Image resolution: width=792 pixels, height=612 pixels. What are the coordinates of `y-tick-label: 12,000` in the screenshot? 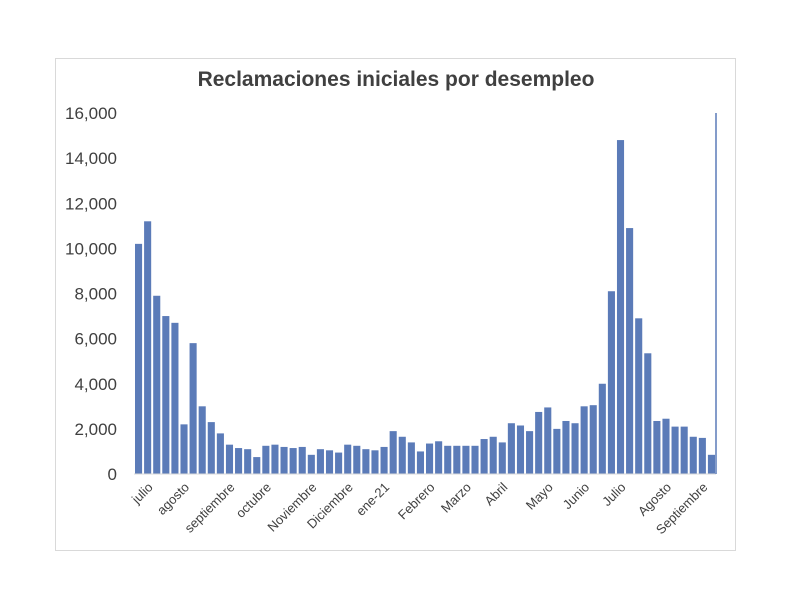 It's located at (91, 203).